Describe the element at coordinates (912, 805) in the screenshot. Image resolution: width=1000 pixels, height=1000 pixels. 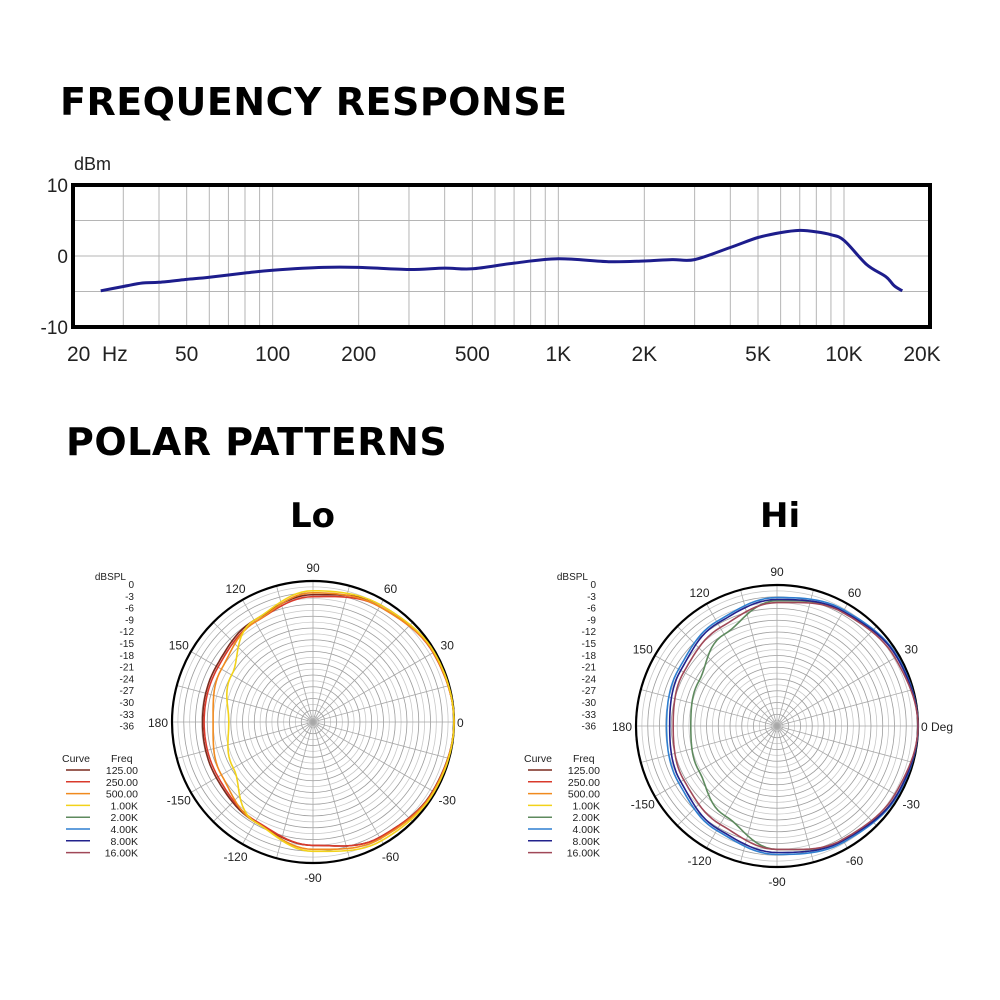
I see `angle-label: -30` at that location.